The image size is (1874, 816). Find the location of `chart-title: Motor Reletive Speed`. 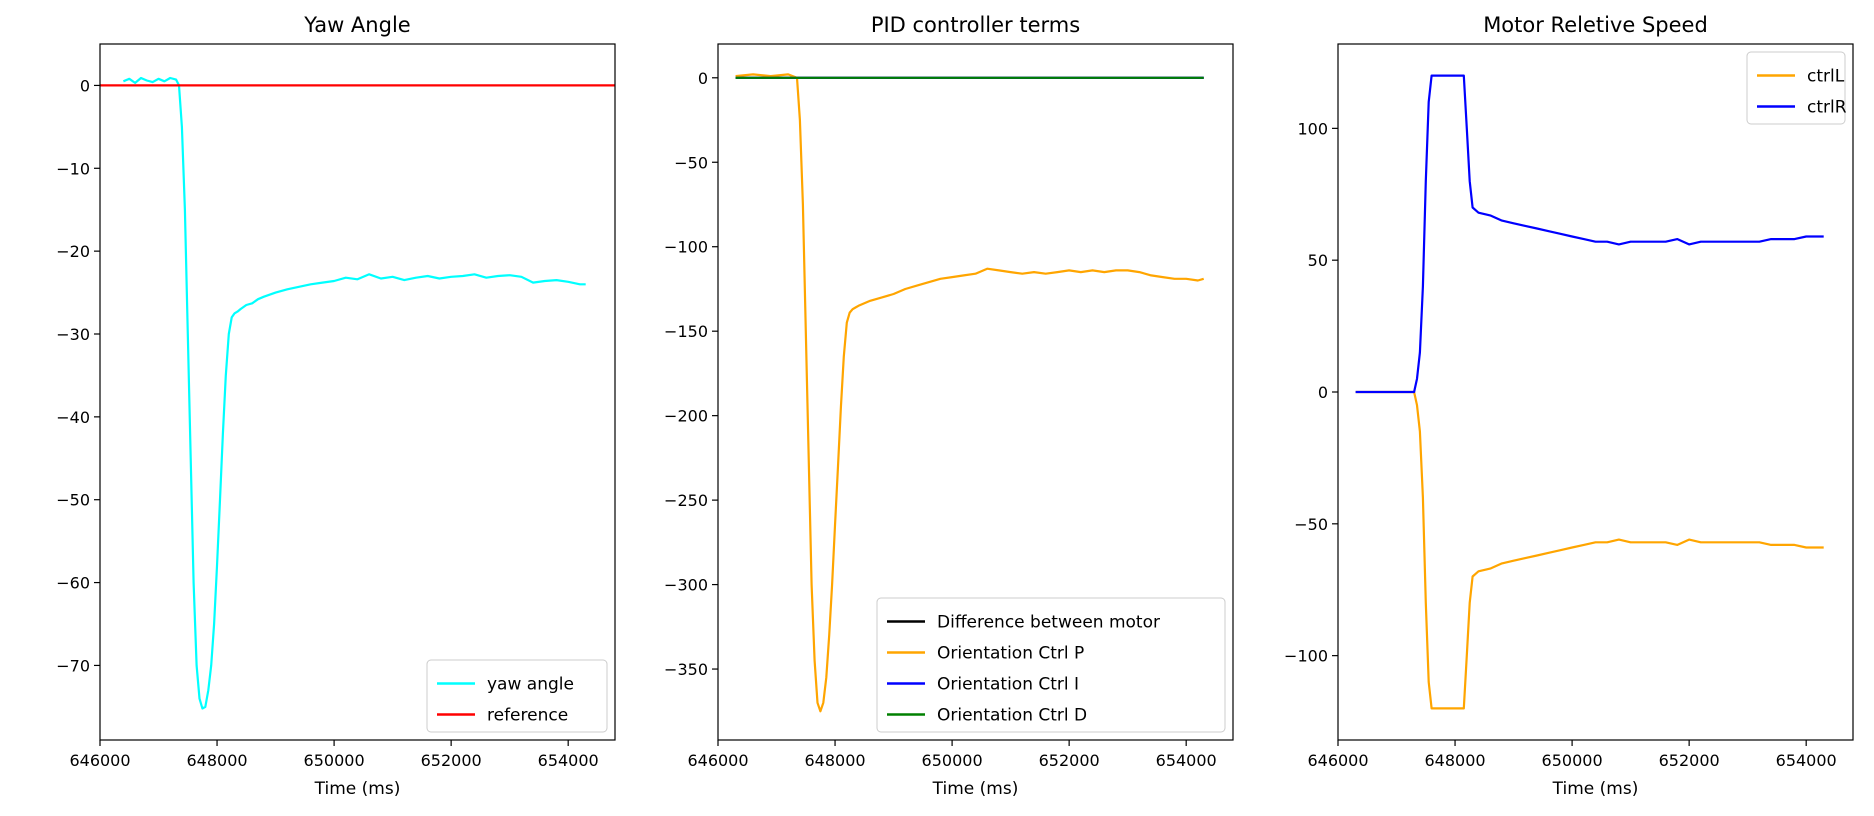

chart-title: Motor Reletive Speed is located at coordinates (1595, 25).